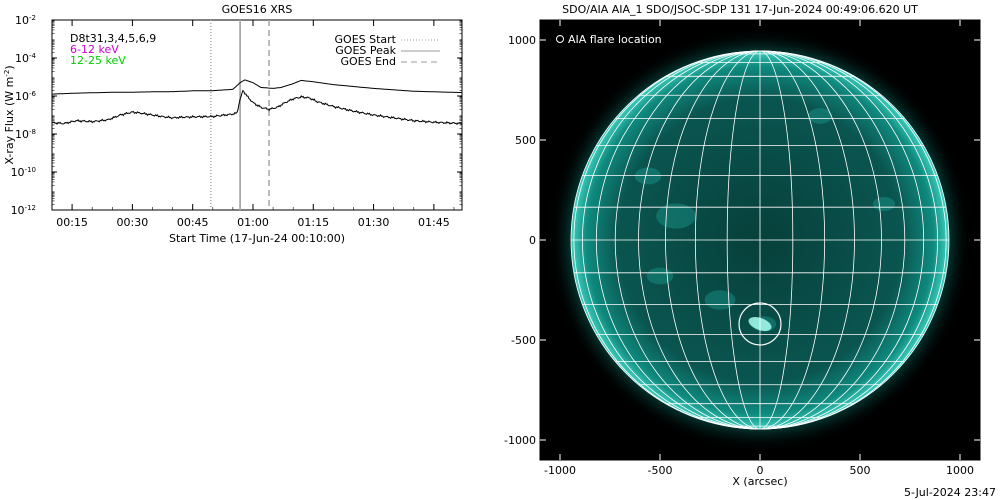  Describe the element at coordinates (113, 38) in the screenshot. I see `goes-legend-left-entry: D8t31,3,4,5,6,9` at that location.